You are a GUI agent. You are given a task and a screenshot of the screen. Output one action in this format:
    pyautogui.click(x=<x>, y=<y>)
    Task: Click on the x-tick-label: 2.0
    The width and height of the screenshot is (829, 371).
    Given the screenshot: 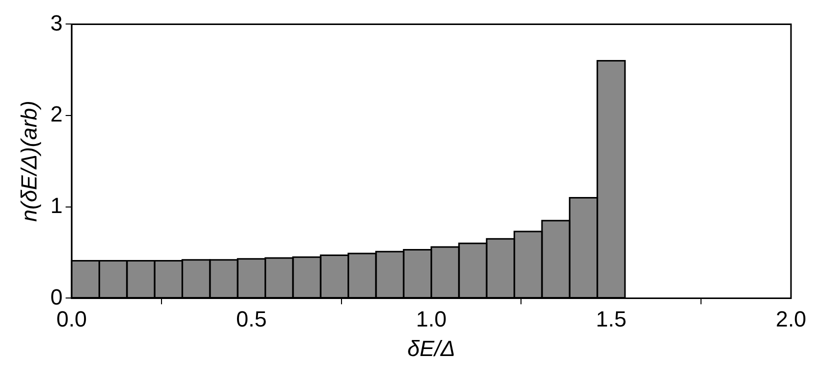 What is the action you would take?
    pyautogui.click(x=791, y=319)
    